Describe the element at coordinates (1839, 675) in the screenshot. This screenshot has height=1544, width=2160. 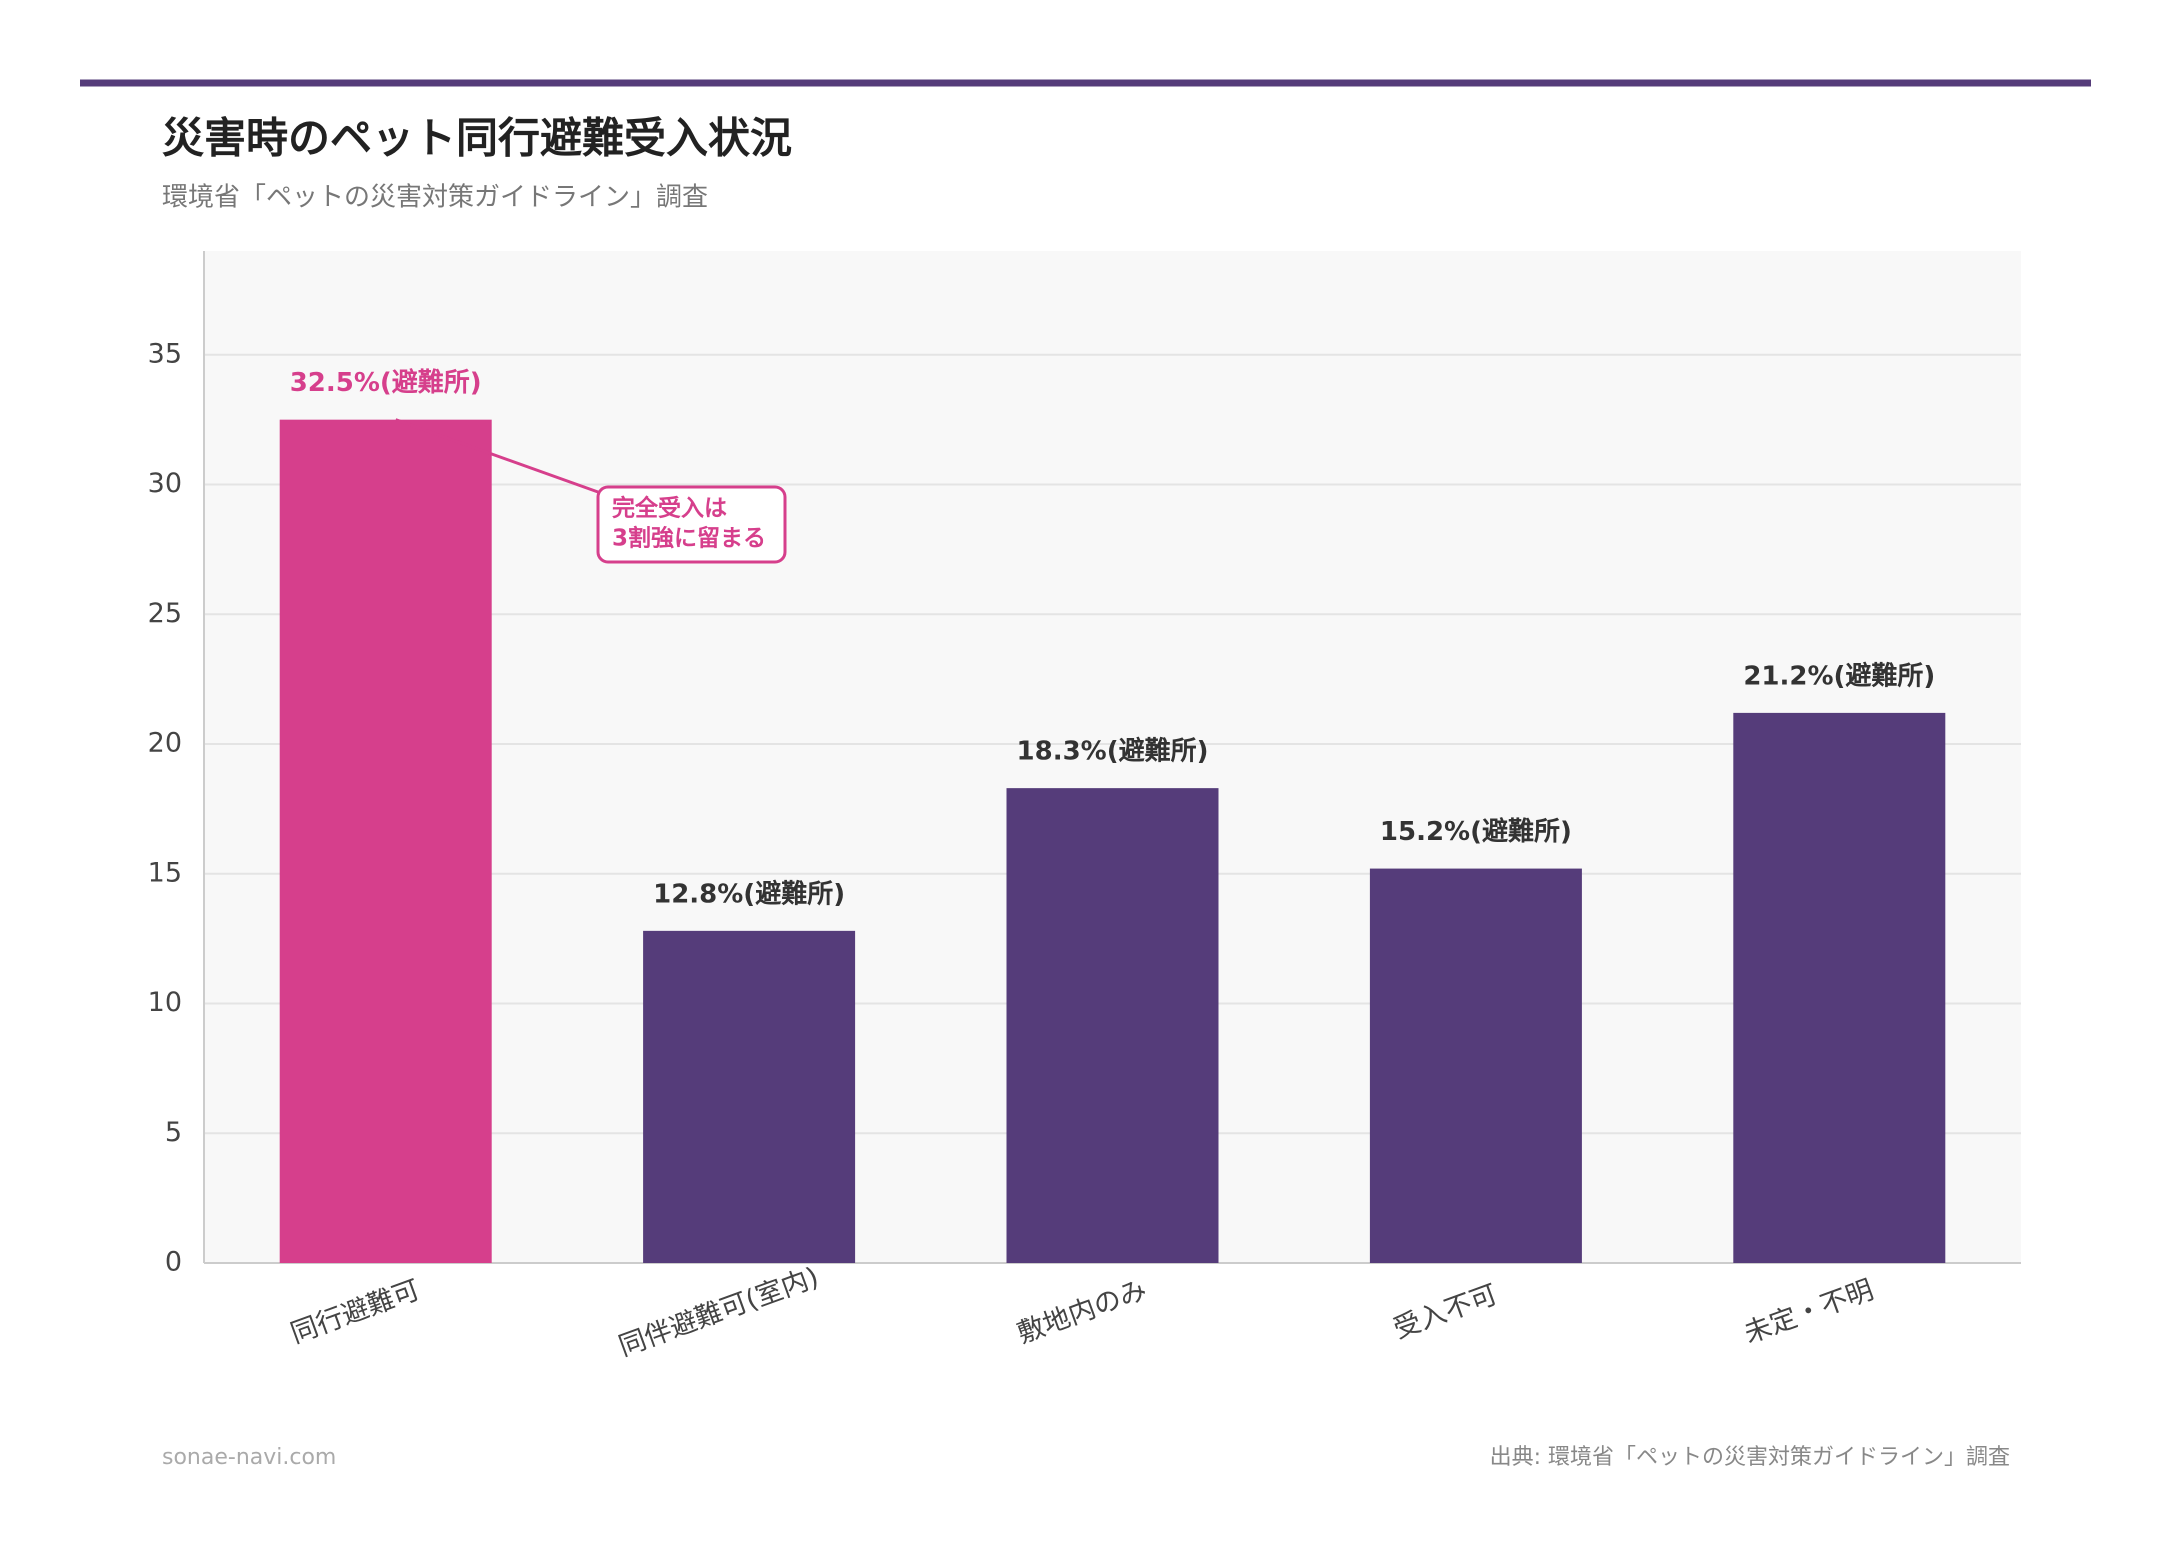
I see `value-label: 21.2%(避難所)` at that location.